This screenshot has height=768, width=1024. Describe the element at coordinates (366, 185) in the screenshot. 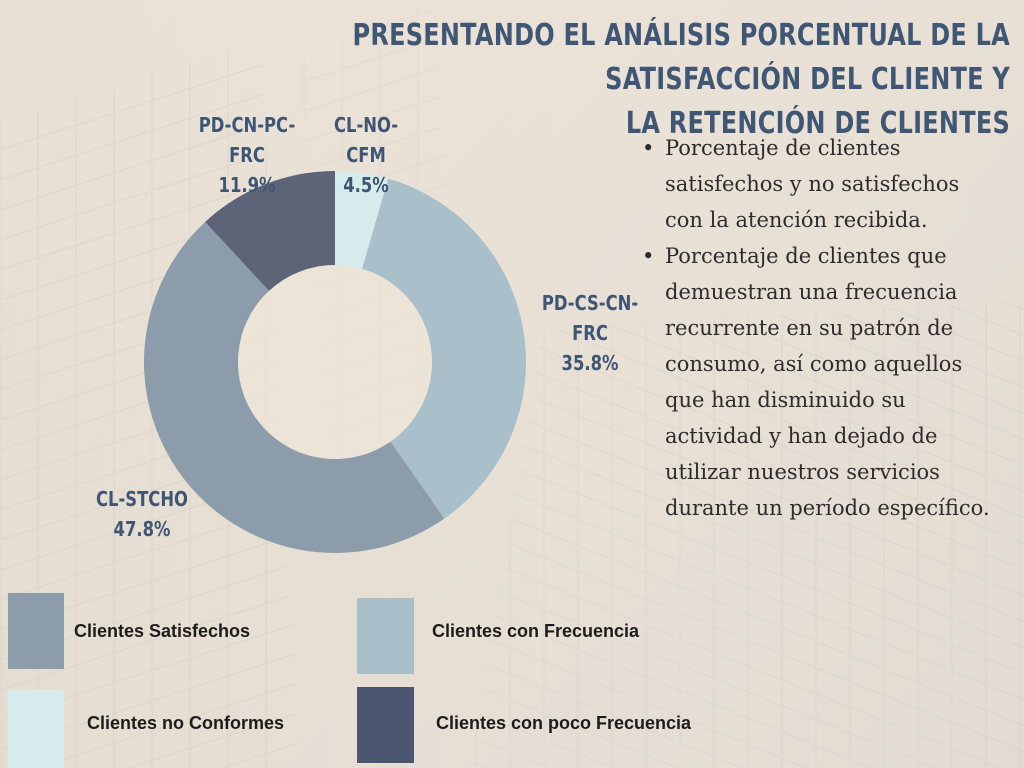

I see `slice-value-cl-no-cfm: 4.5%` at that location.